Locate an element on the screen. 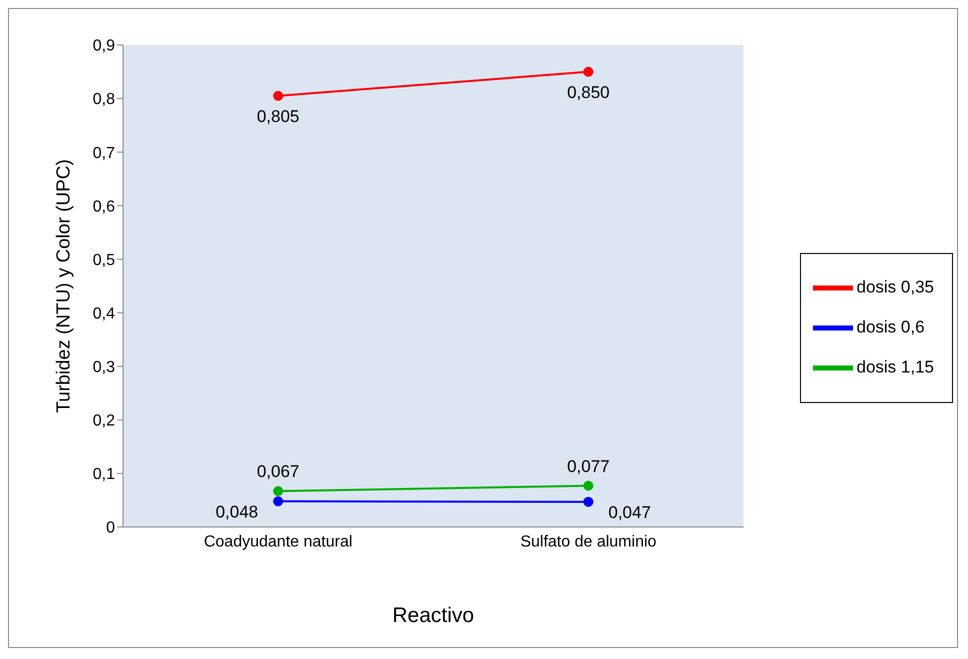 This screenshot has height=659, width=968. y-tick-label: 0,3 is located at coordinates (104, 367).